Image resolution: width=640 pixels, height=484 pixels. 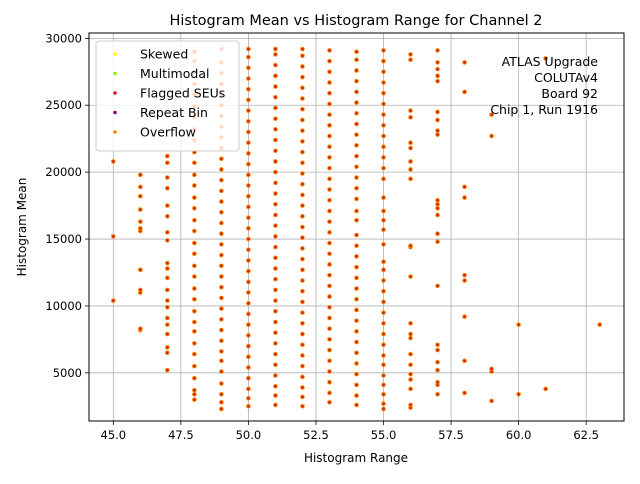 I want to click on x-tick-label: 57.5, so click(x=451, y=435).